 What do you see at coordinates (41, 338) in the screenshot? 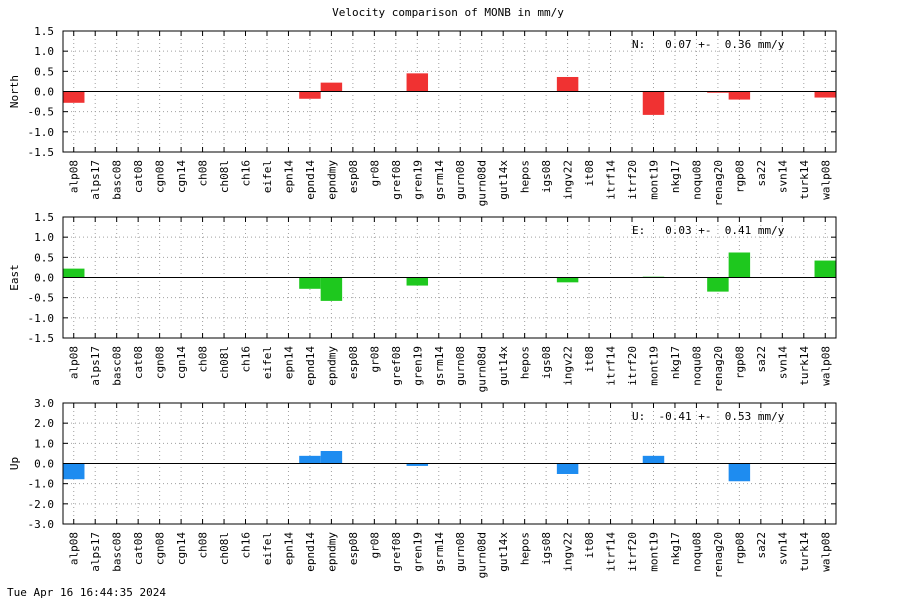
I see `y-tick-label: -1.5` at bounding box center [41, 338].